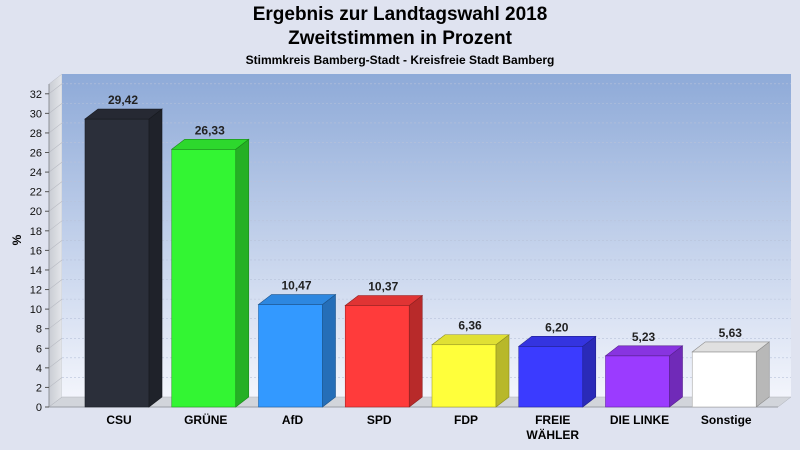 This screenshot has height=450, width=800. Describe the element at coordinates (36, 173) in the screenshot. I see `y-tick-label: 24` at that location.